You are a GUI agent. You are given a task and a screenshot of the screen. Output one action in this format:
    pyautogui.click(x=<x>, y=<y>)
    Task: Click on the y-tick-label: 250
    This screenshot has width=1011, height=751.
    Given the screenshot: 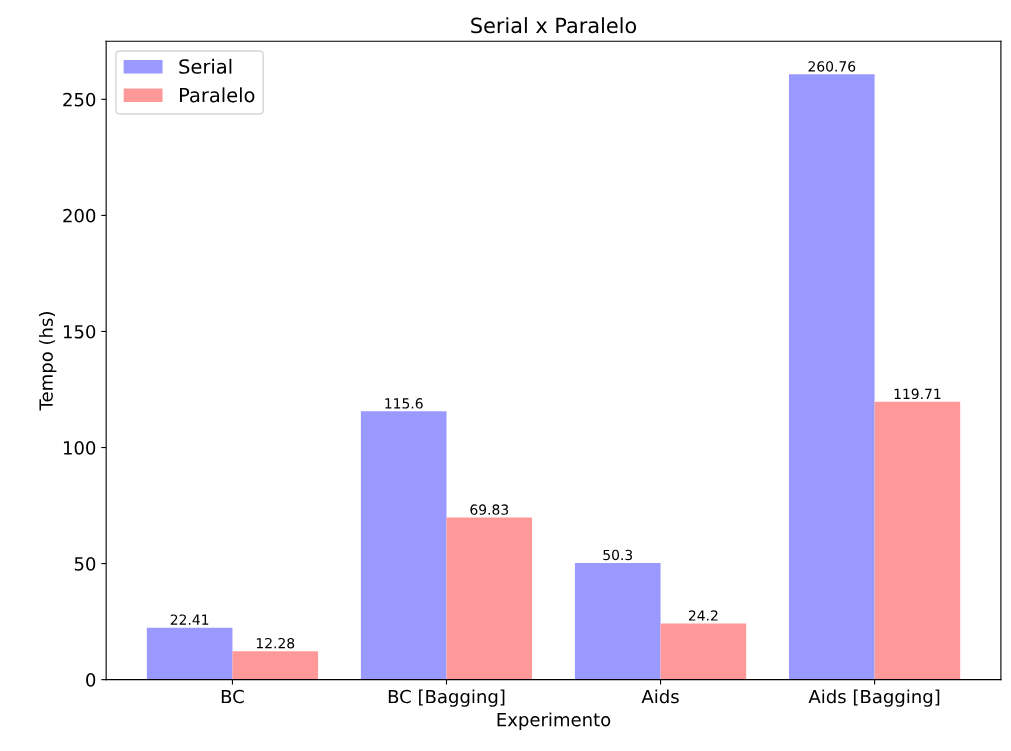 What is the action you would take?
    pyautogui.click(x=79, y=99)
    